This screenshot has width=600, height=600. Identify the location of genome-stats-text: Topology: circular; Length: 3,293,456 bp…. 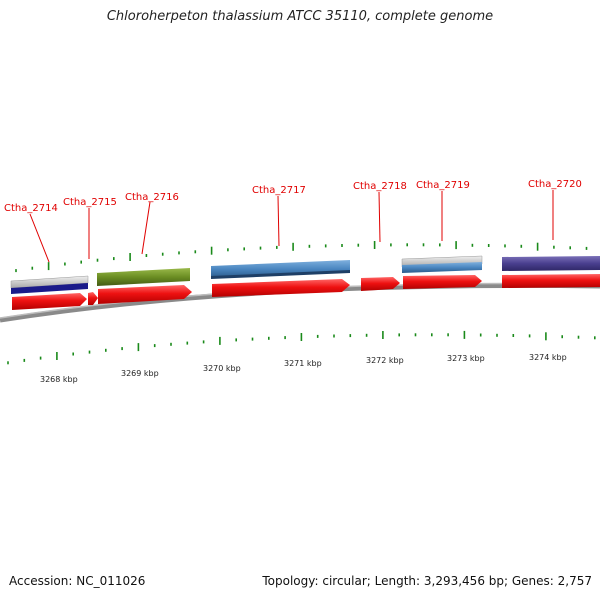
(427, 581).